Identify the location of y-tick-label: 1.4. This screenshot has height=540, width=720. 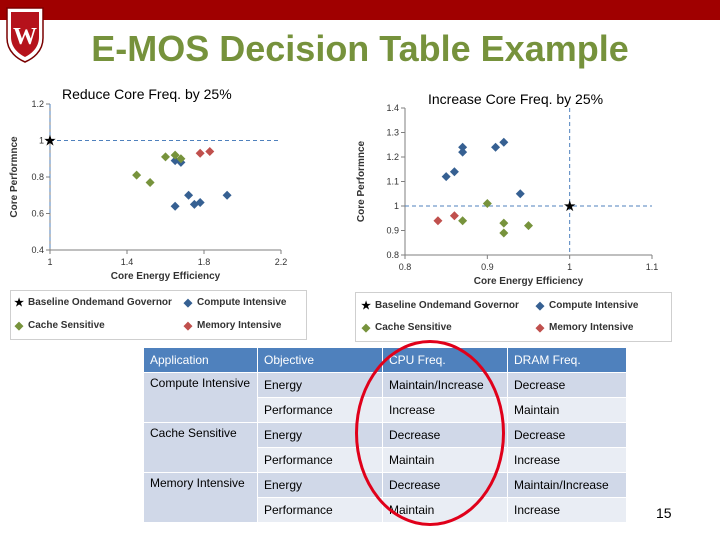
(392, 108).